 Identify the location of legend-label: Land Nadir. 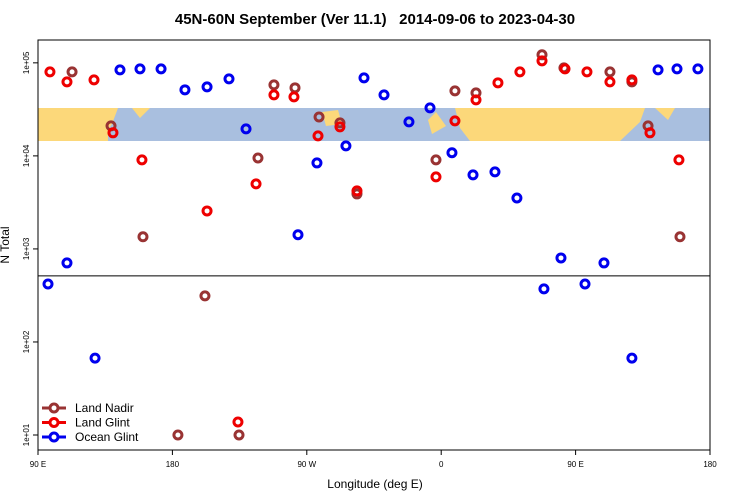
(104, 408).